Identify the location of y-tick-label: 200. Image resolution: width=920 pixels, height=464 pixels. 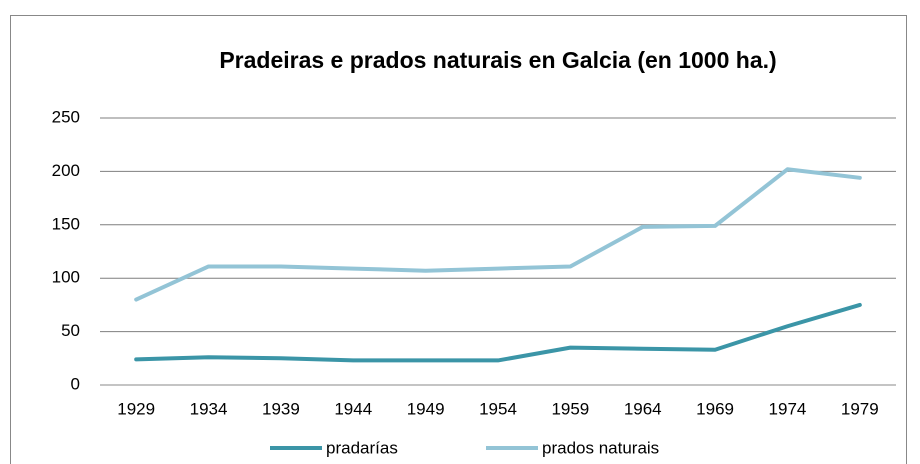
(66, 170).